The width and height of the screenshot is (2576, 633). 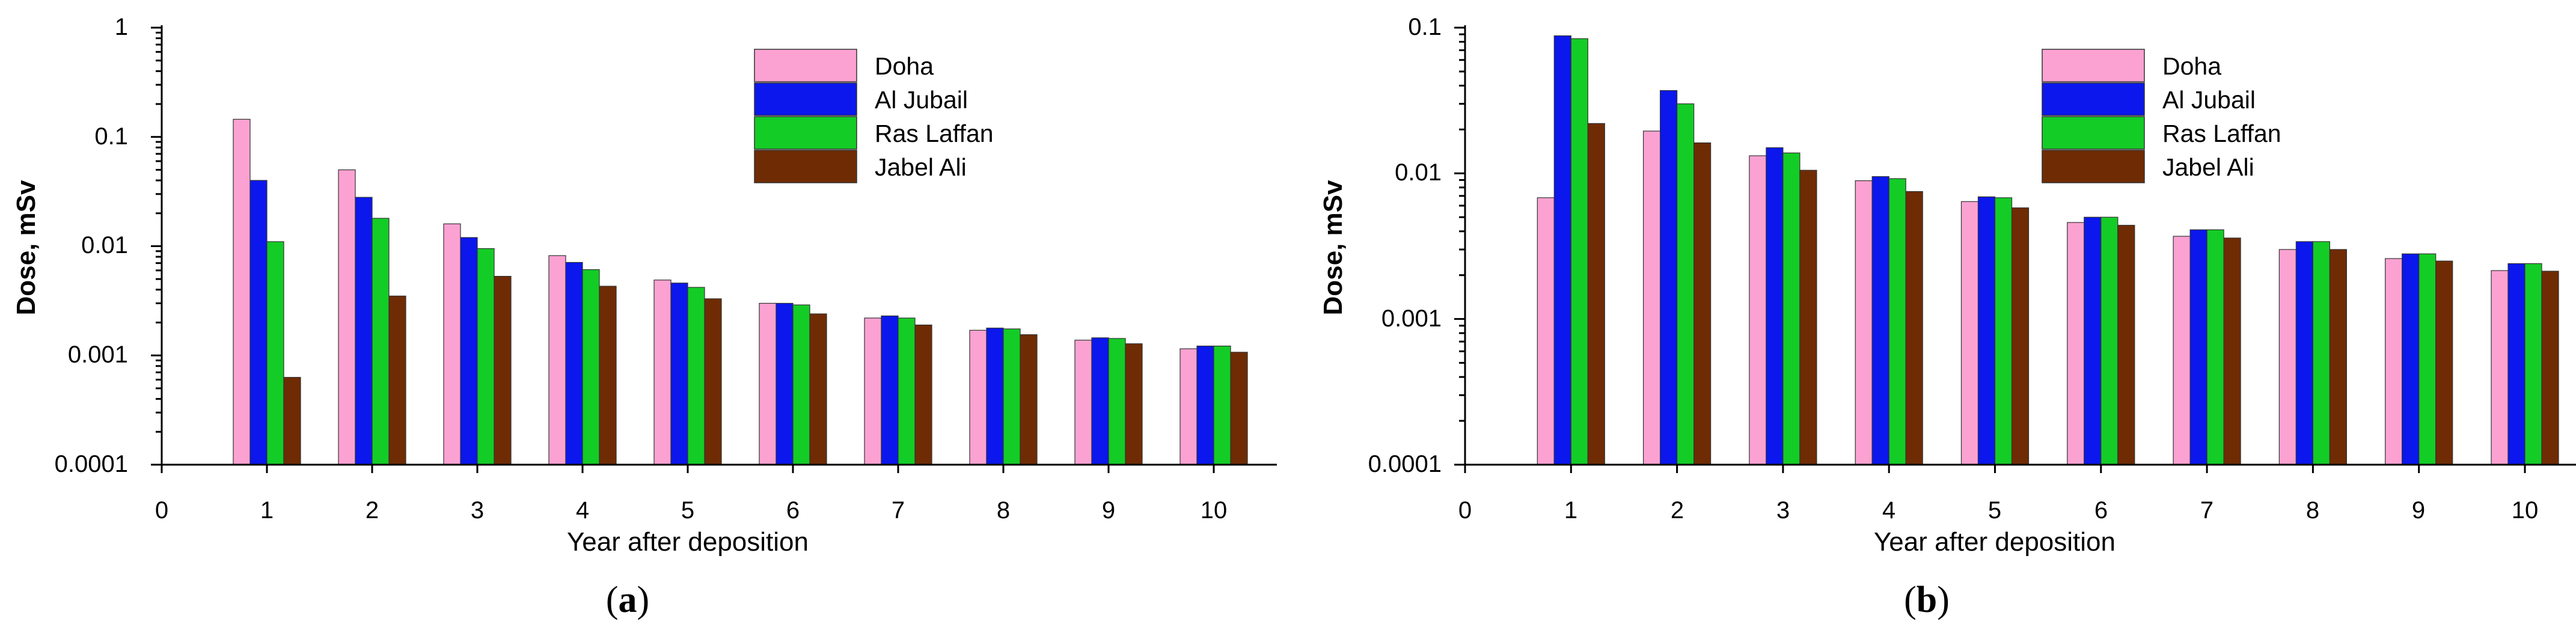 What do you see at coordinates (2101, 511) in the screenshot?
I see `x-tick-label: 6` at bounding box center [2101, 511].